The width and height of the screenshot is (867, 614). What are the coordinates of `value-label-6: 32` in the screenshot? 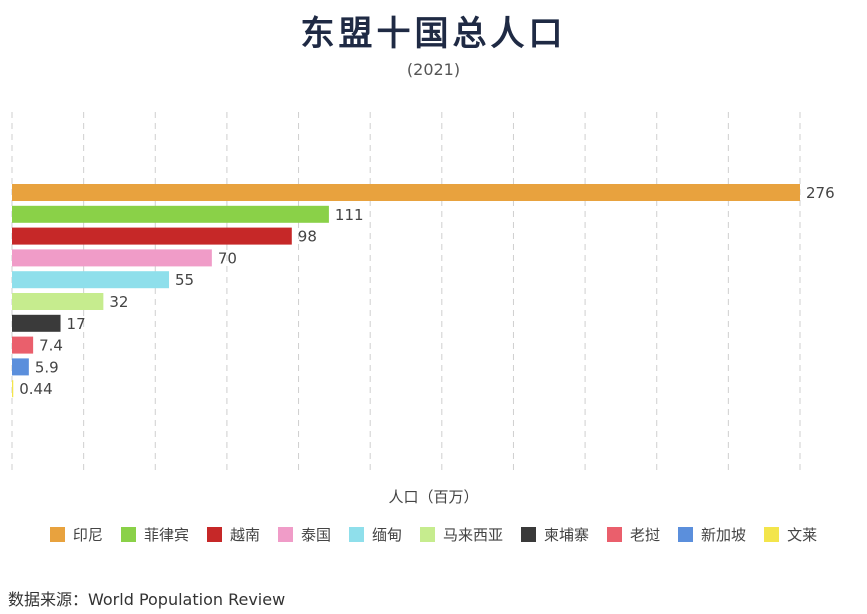 It's located at (118, 302).